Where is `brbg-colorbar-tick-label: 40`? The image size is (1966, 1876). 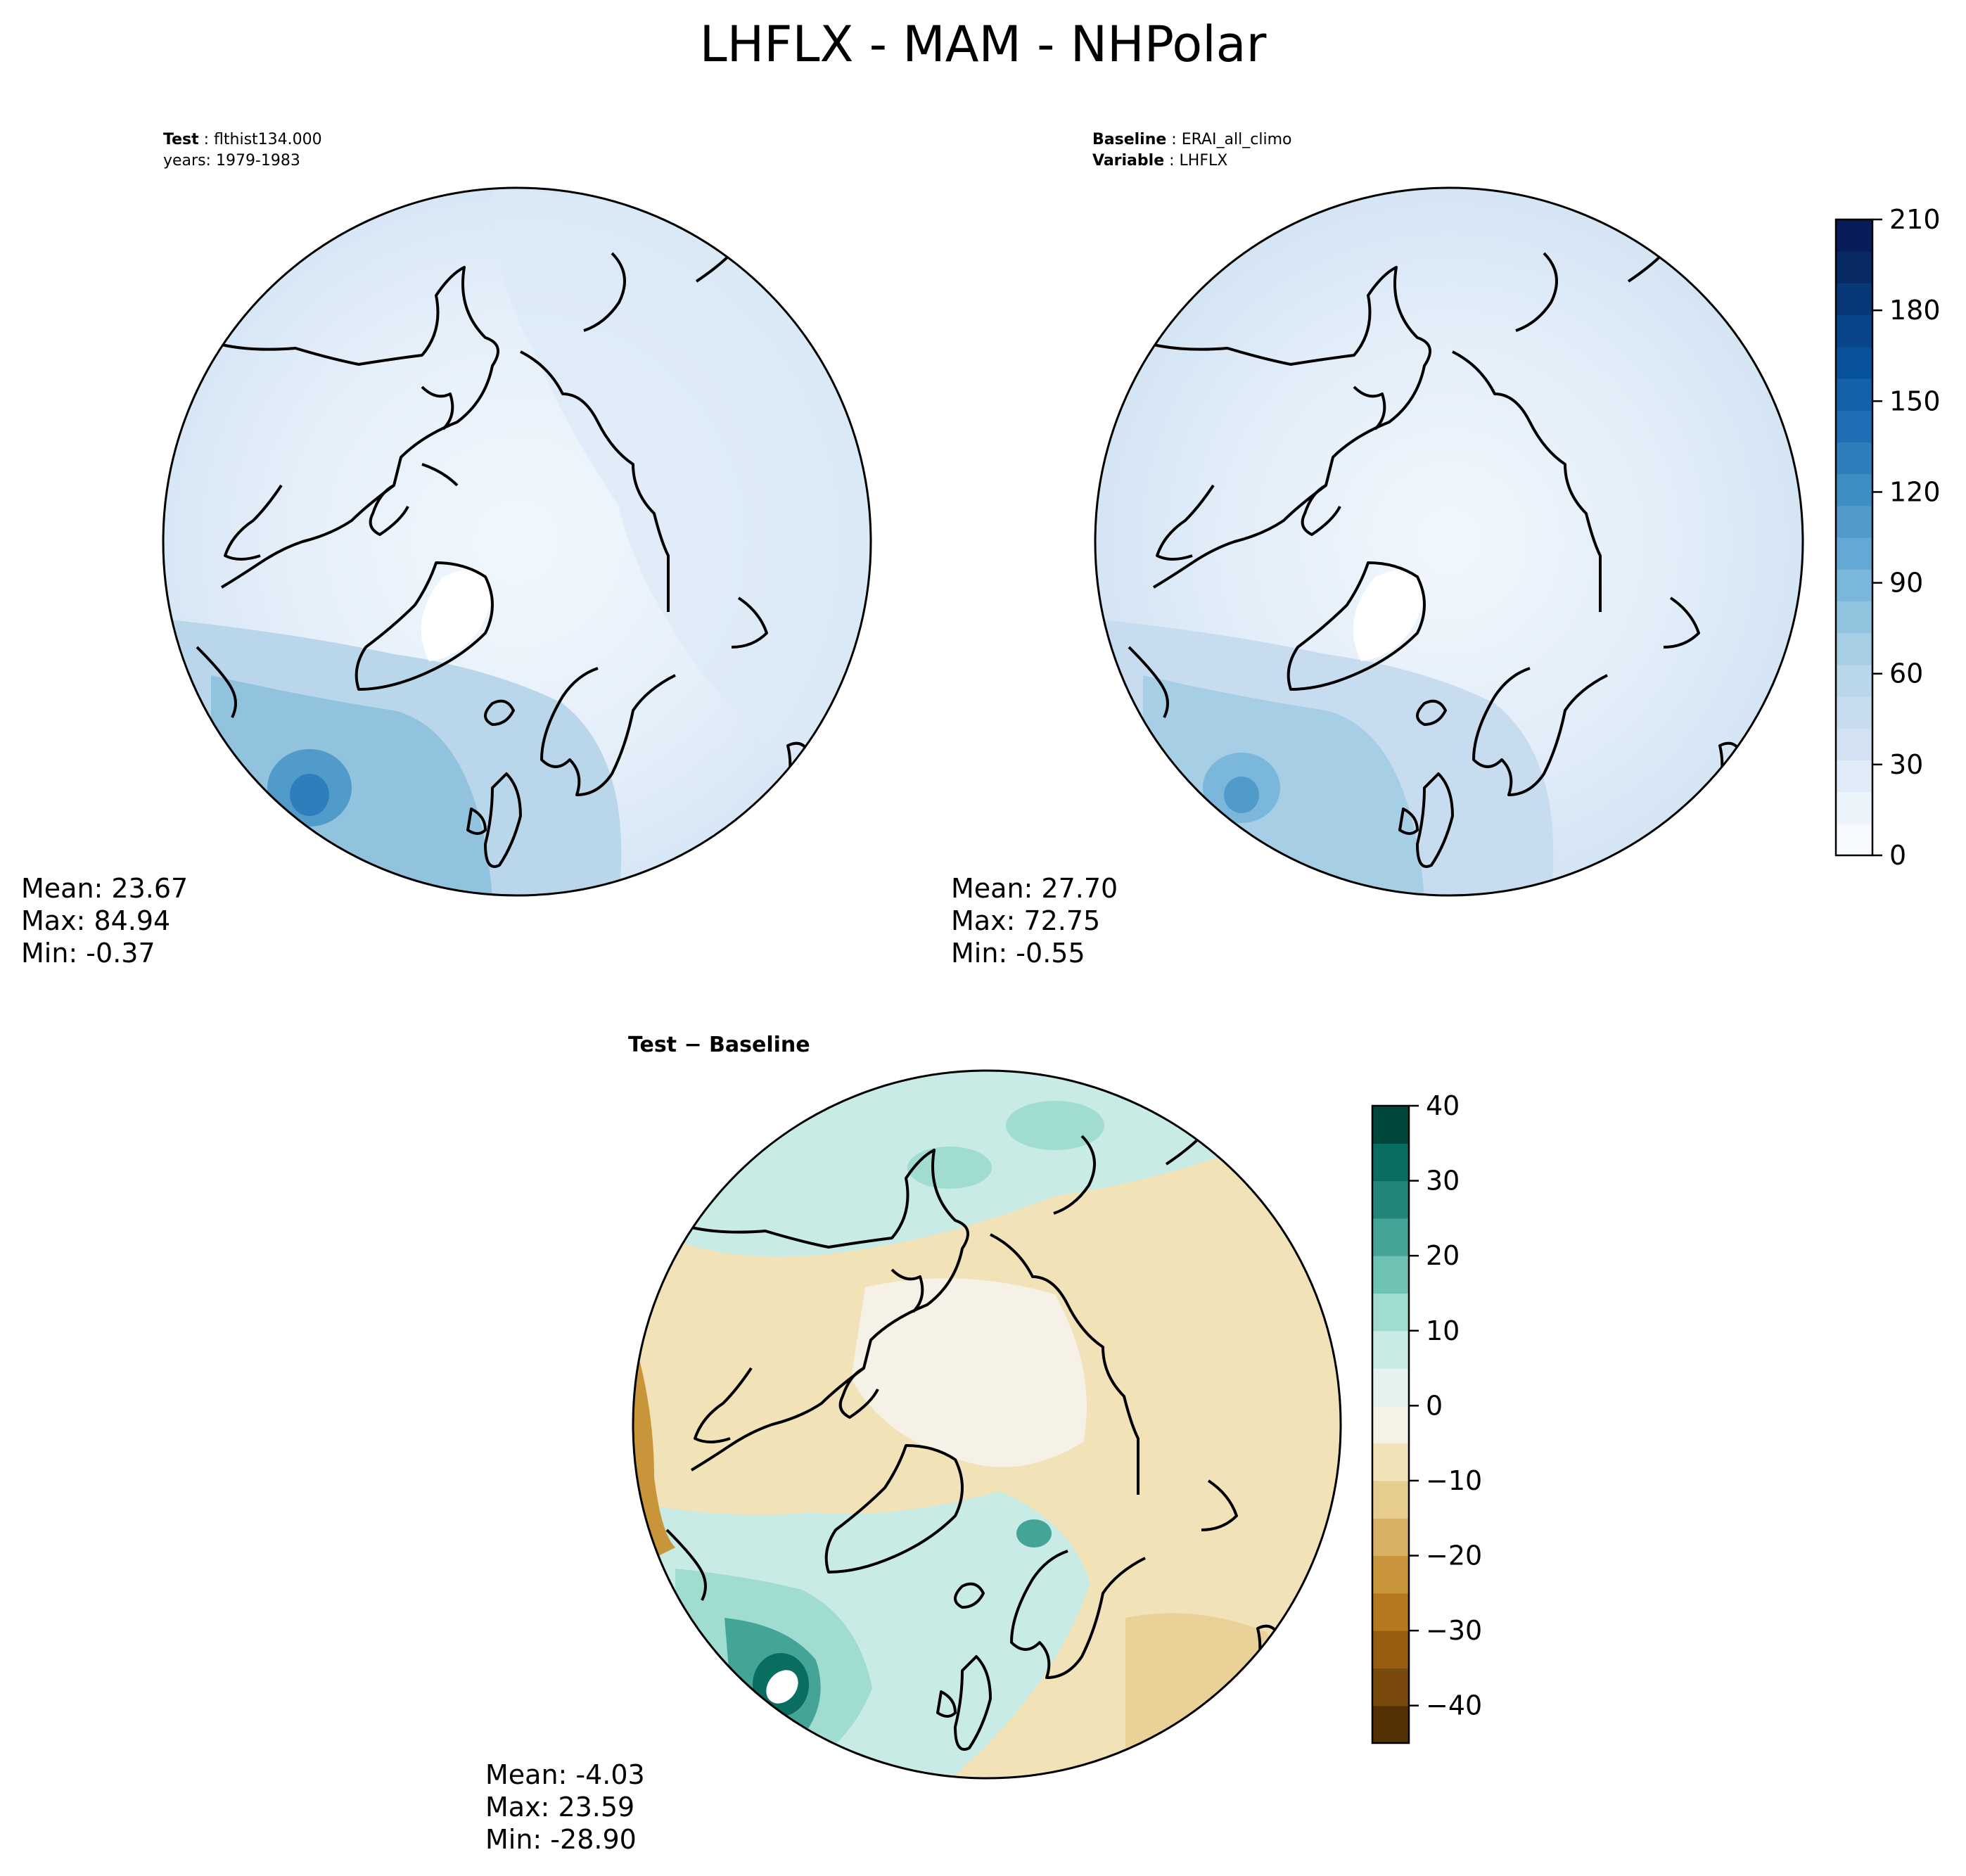 brbg-colorbar-tick-label: 40 is located at coordinates (1443, 1105).